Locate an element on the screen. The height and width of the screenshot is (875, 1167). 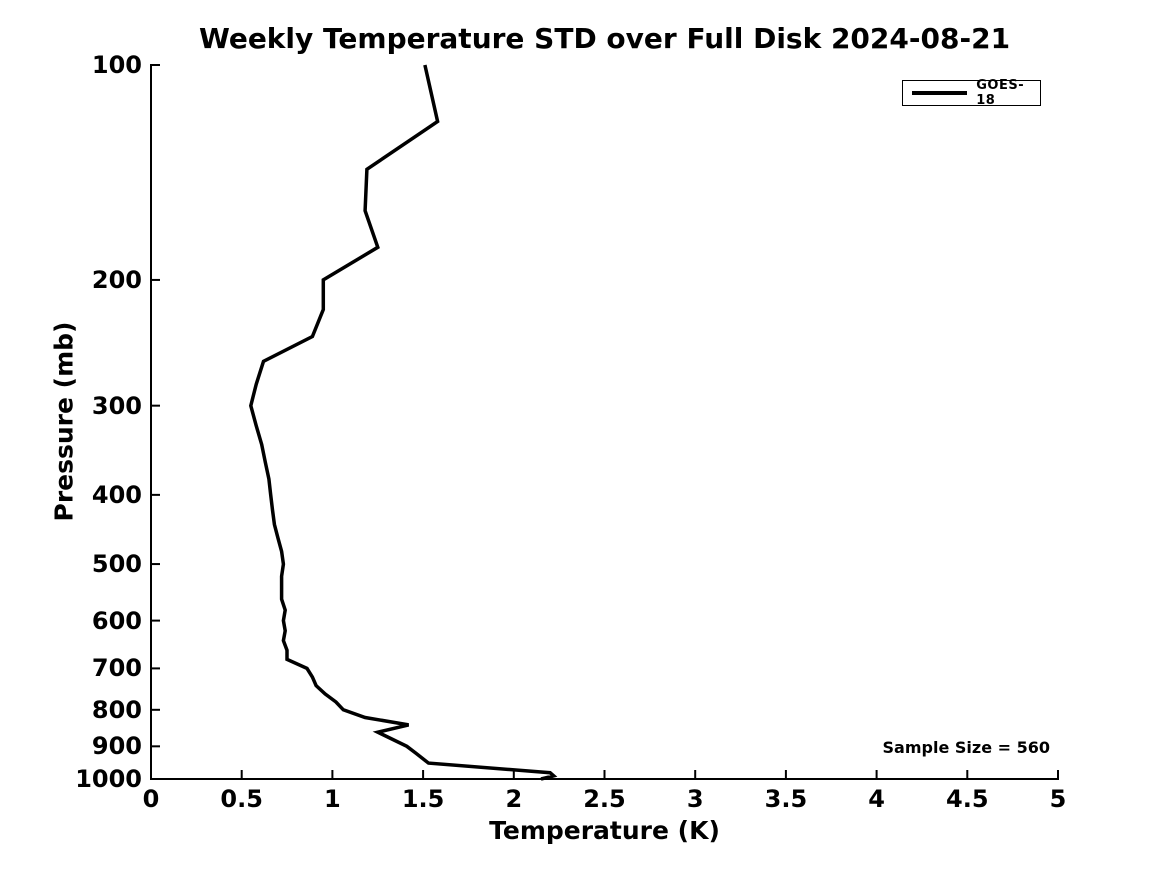
x-tick-label: 3.5 is located at coordinates (786, 799).